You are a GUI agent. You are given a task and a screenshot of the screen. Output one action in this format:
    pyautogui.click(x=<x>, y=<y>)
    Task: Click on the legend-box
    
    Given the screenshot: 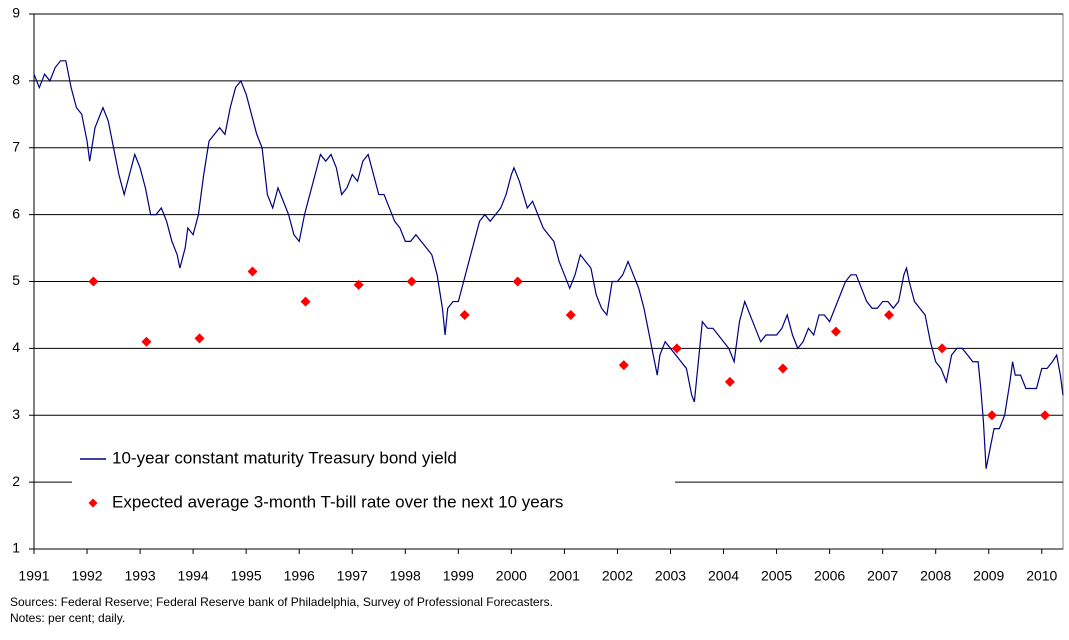 What is the action you would take?
    pyautogui.click(x=373, y=481)
    